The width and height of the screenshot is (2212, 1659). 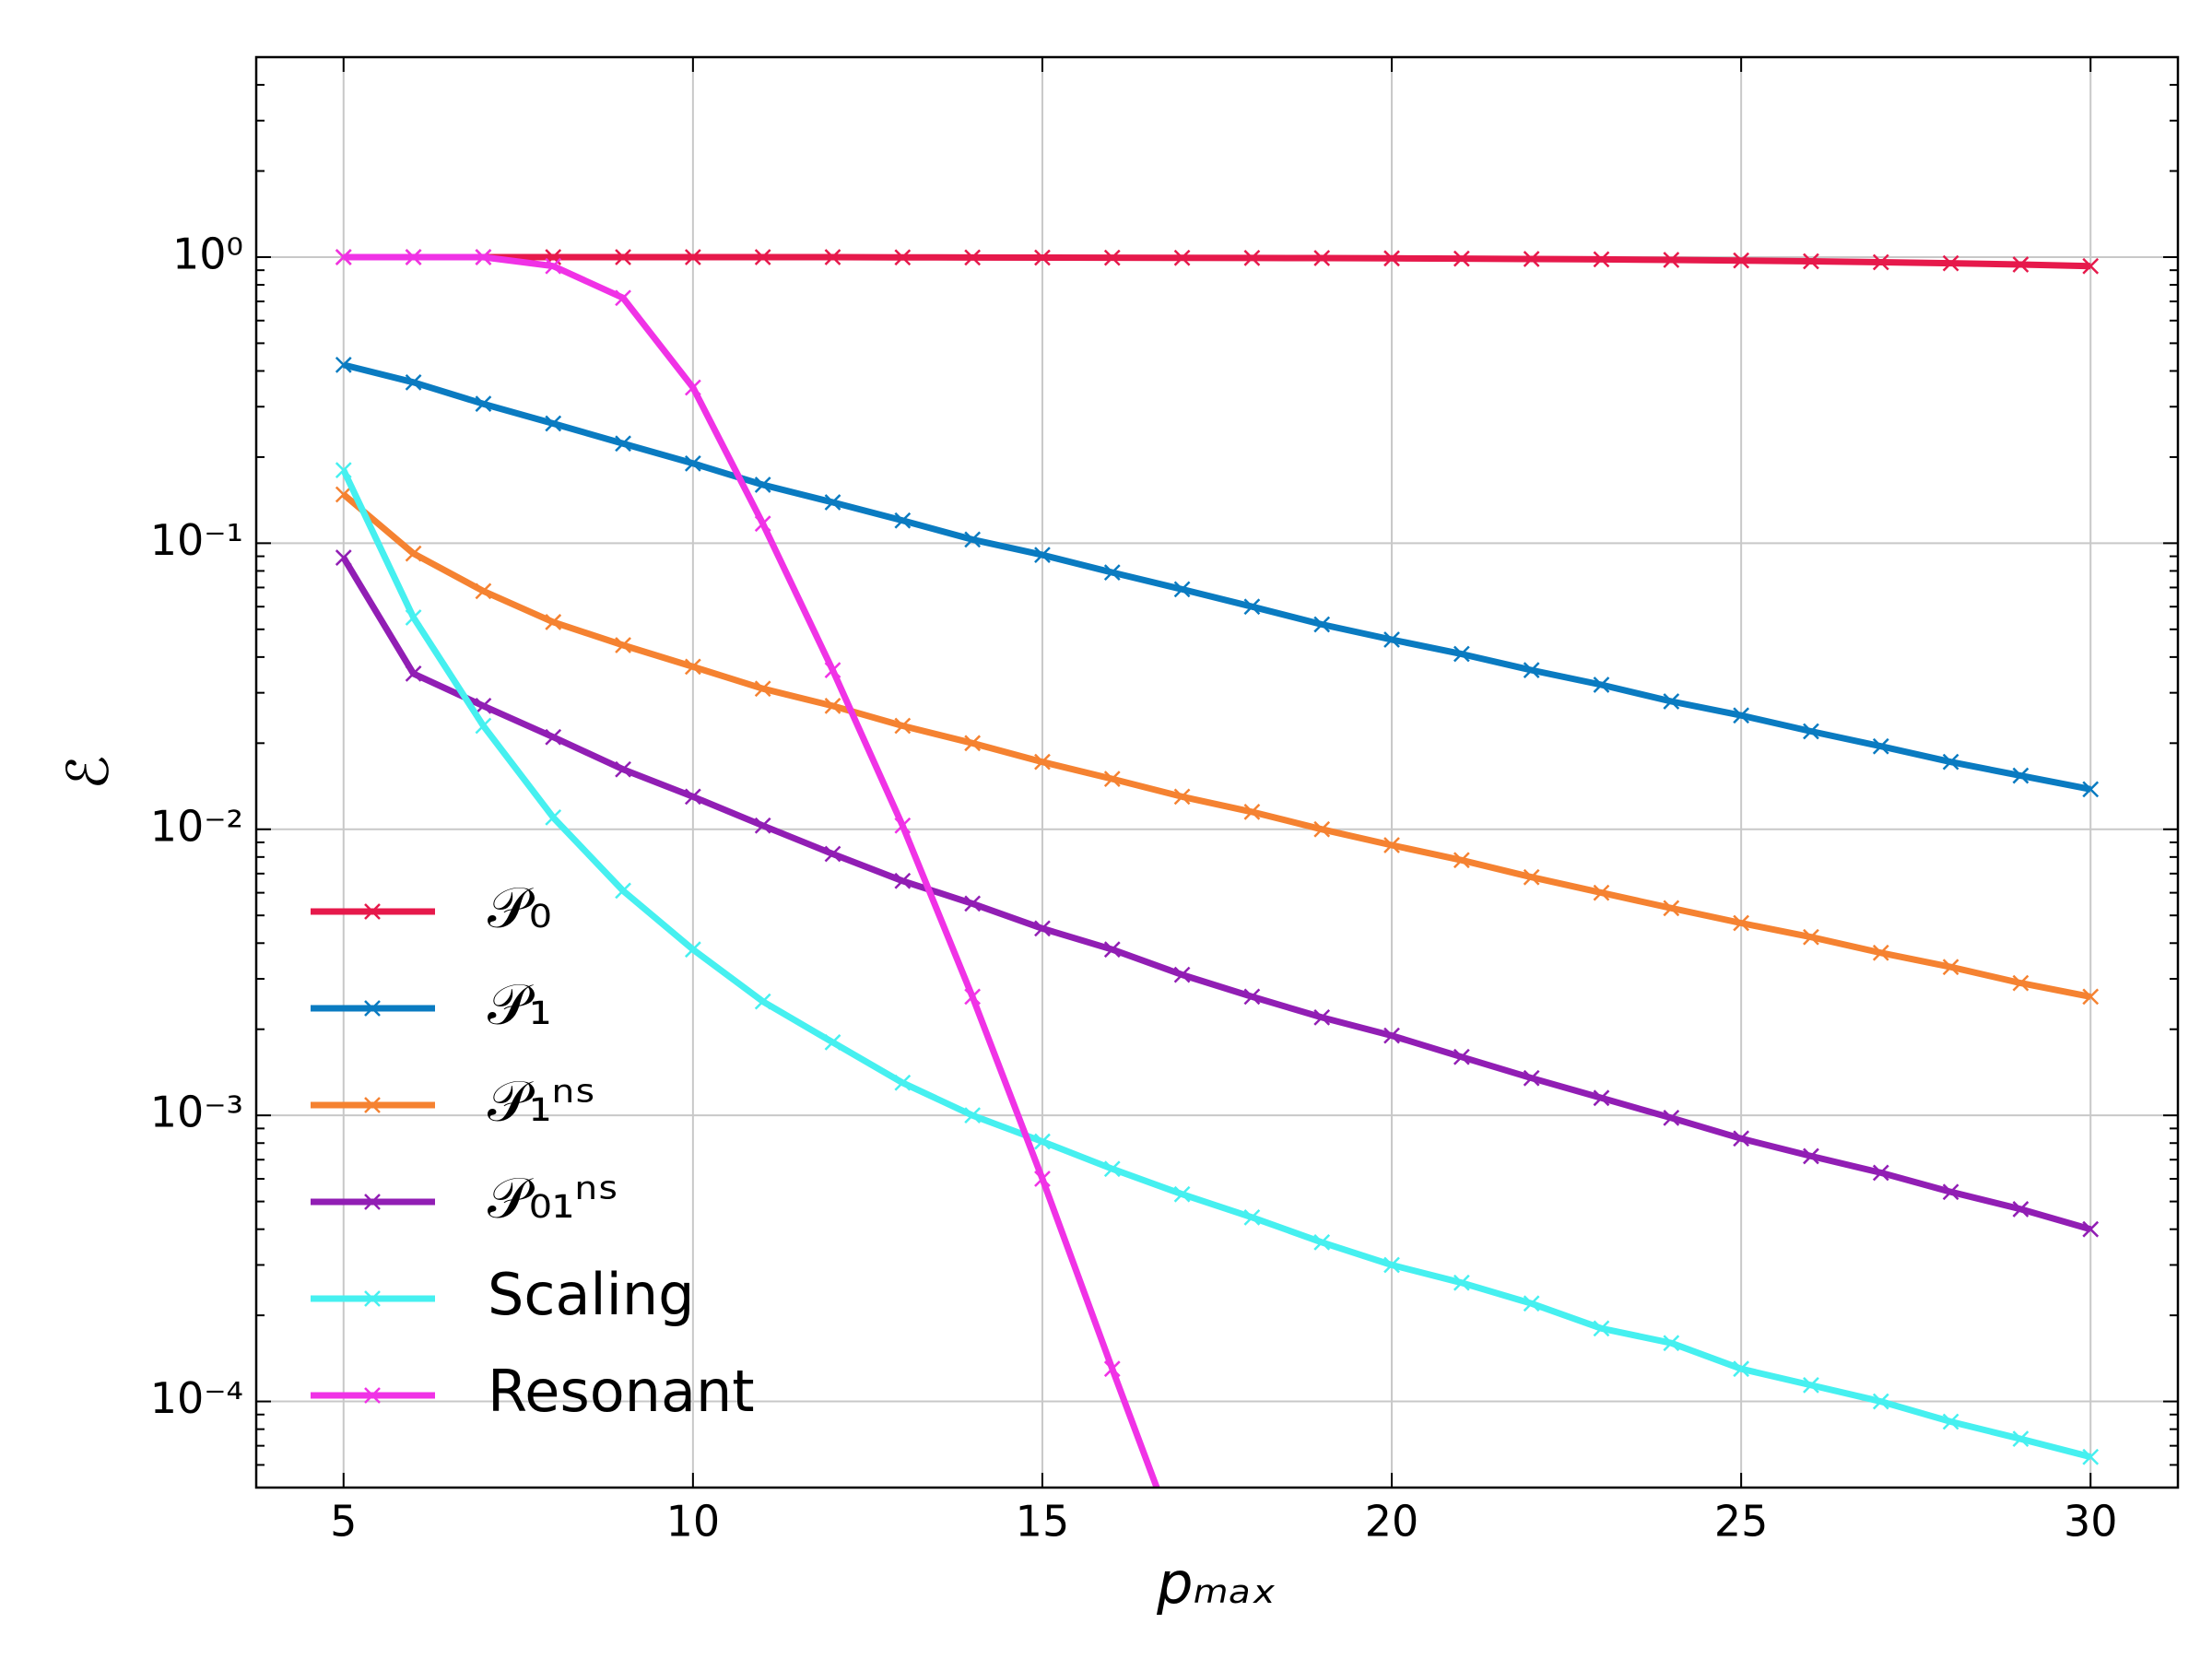 I want to click on legend-label: Resonant, so click(x=621, y=1391).